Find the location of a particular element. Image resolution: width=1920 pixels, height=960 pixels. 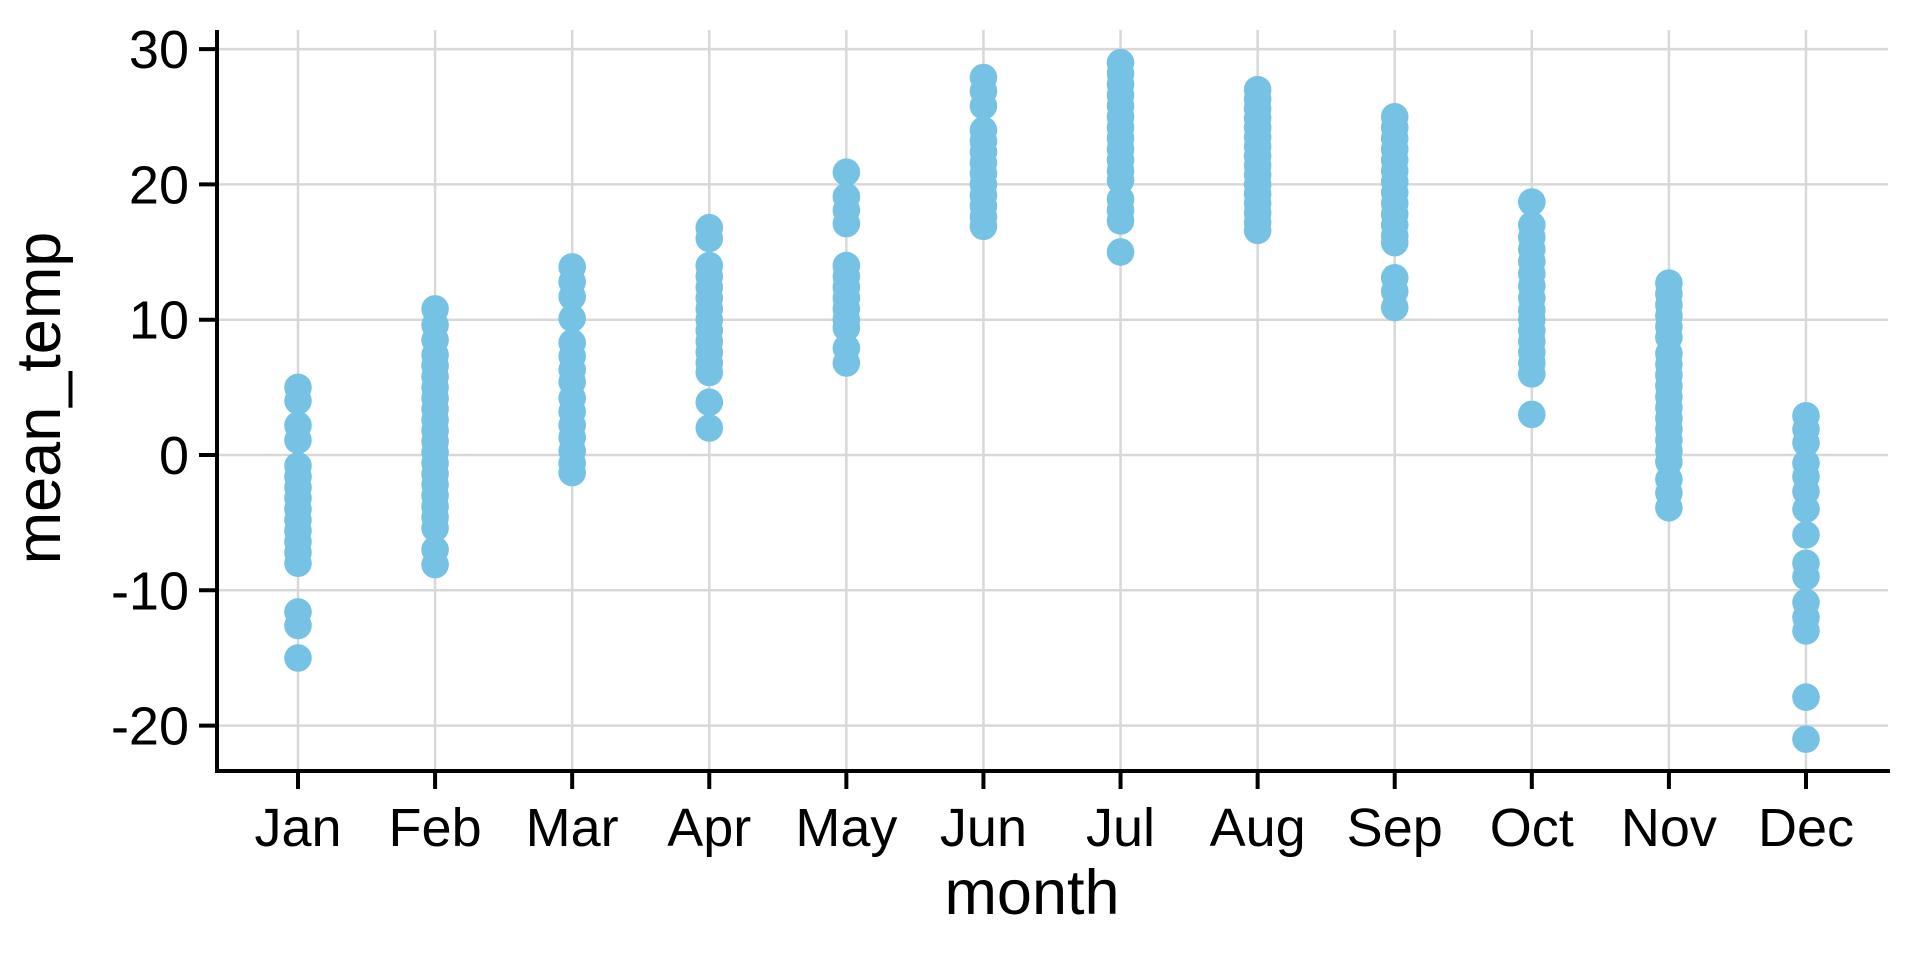

y-tick-label: 10 is located at coordinates (159, 321).